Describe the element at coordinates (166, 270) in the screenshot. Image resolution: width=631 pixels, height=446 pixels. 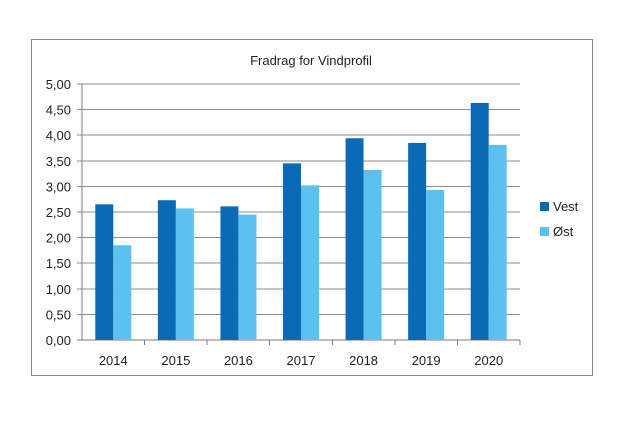
I see `bar-vest-2015` at that location.